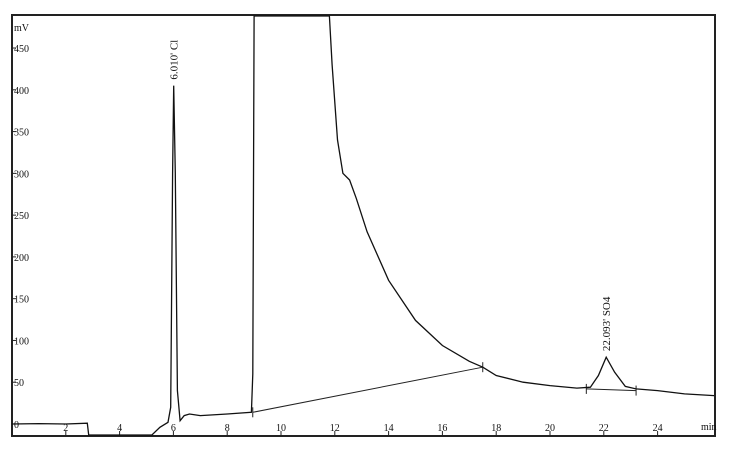 This screenshot has width=730, height=450. Describe the element at coordinates (21, 49) in the screenshot. I see `y-tick-label: 450` at that location.